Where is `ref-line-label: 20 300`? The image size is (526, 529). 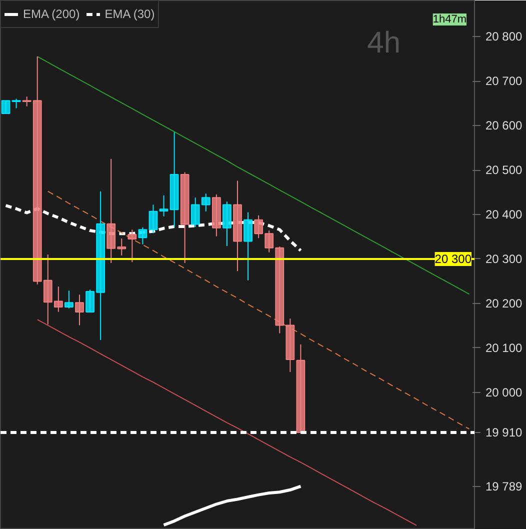
ref-line-label: 20 300 is located at coordinates (453, 259).